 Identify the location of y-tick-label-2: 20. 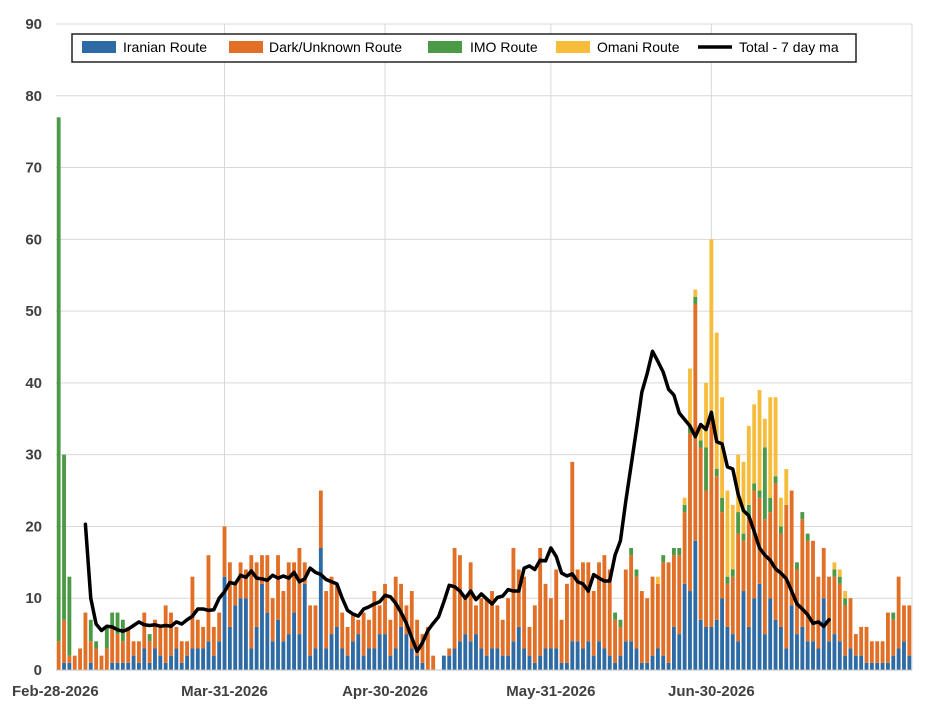
(33, 526).